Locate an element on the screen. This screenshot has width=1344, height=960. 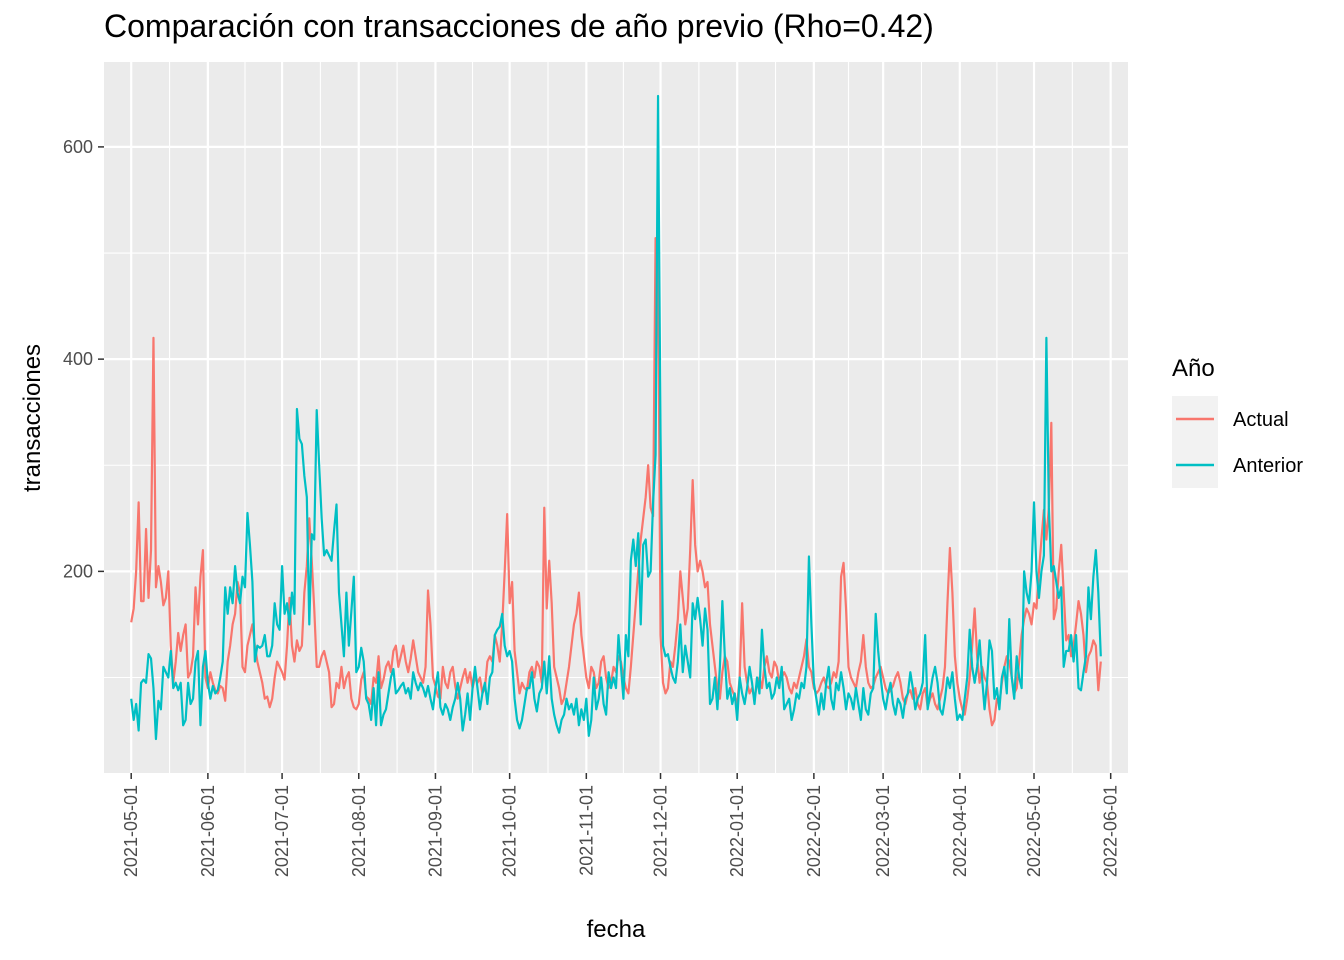
x-tick-label: 2022-06-01 is located at coordinates (1111, 831).